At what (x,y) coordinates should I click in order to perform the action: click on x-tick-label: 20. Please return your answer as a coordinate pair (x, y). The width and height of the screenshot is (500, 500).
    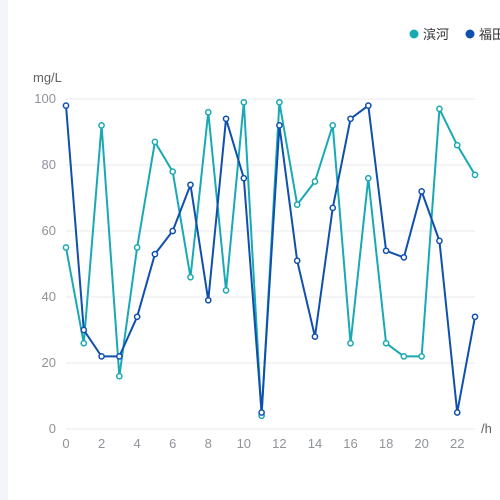
    Looking at the image, I should click on (421, 443).